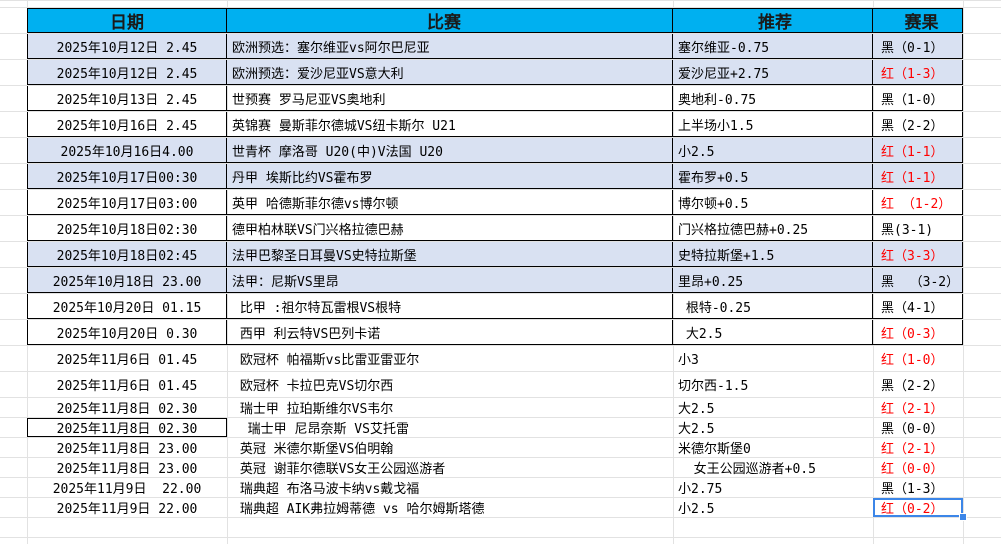  Describe the element at coordinates (127, 254) in the screenshot. I see `date-cell: 2025年10月18日02:45` at that location.